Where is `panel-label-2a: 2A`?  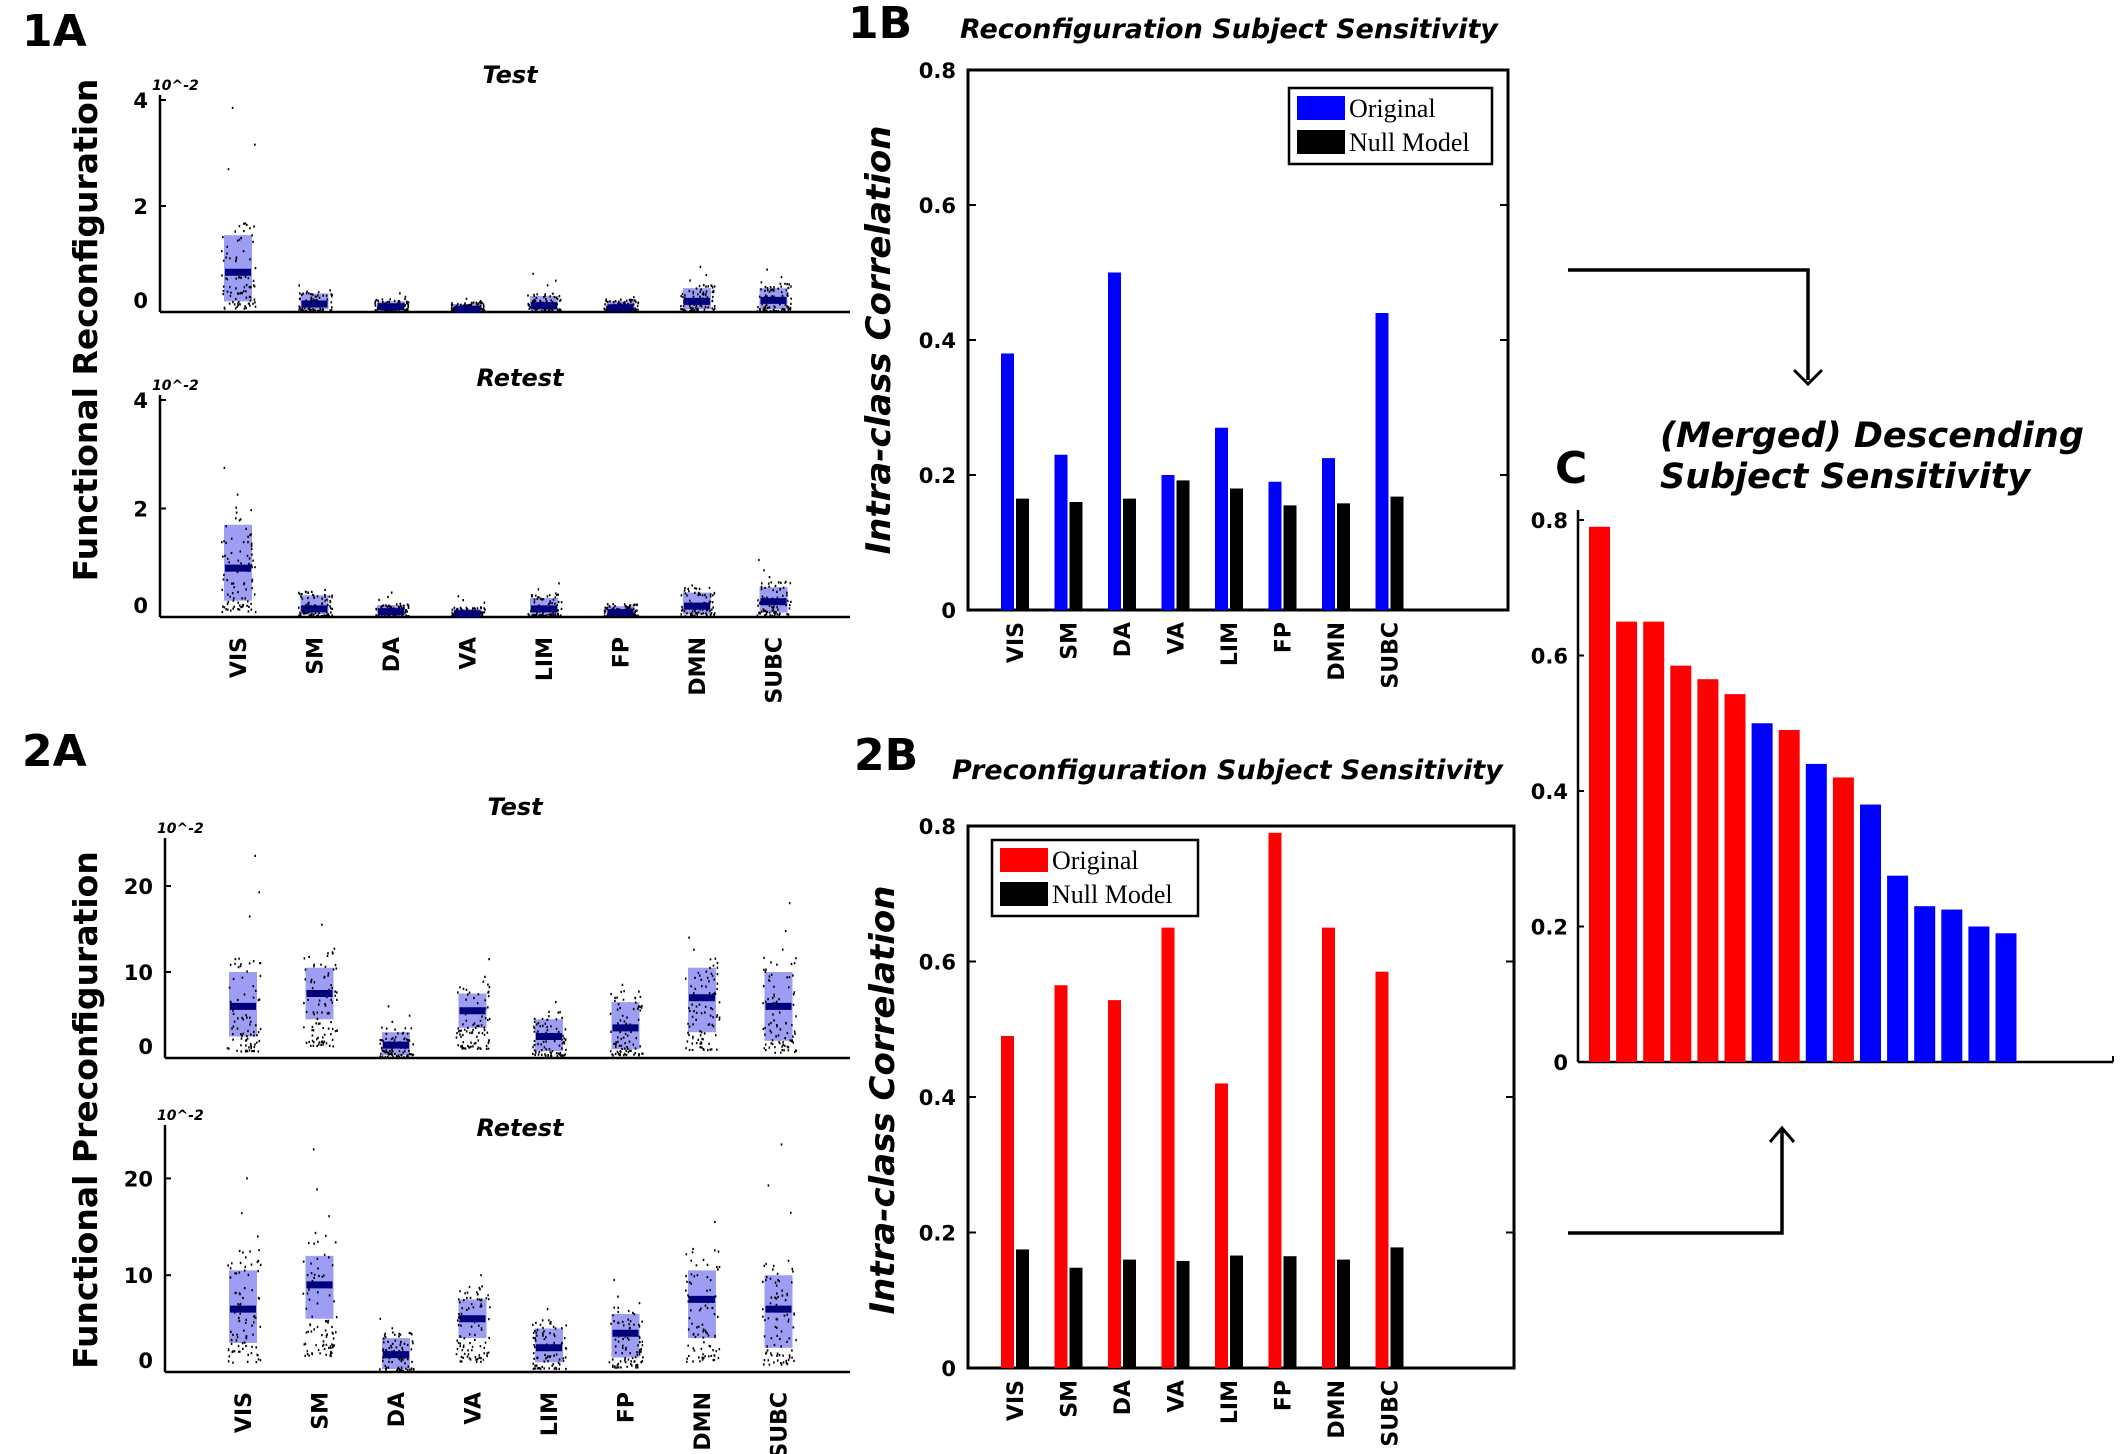
panel-label-2a: 2A is located at coordinates (54, 751).